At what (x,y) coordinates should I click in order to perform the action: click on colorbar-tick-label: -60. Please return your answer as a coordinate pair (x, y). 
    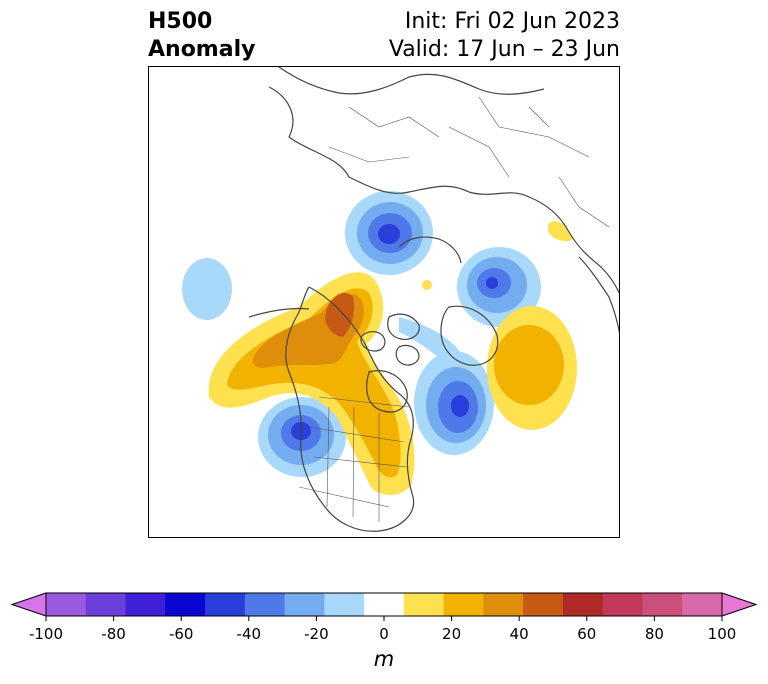
    Looking at the image, I should click on (181, 634).